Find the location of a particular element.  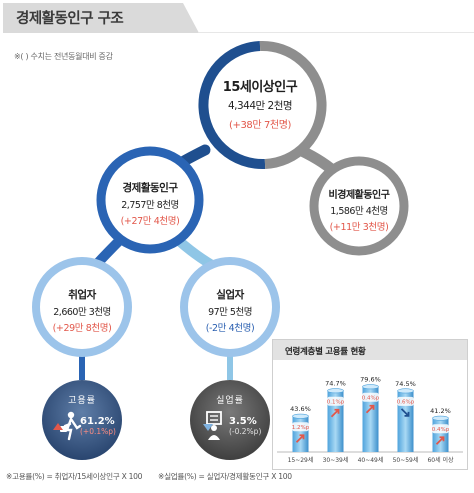

panel-header is located at coordinates (370, 350).